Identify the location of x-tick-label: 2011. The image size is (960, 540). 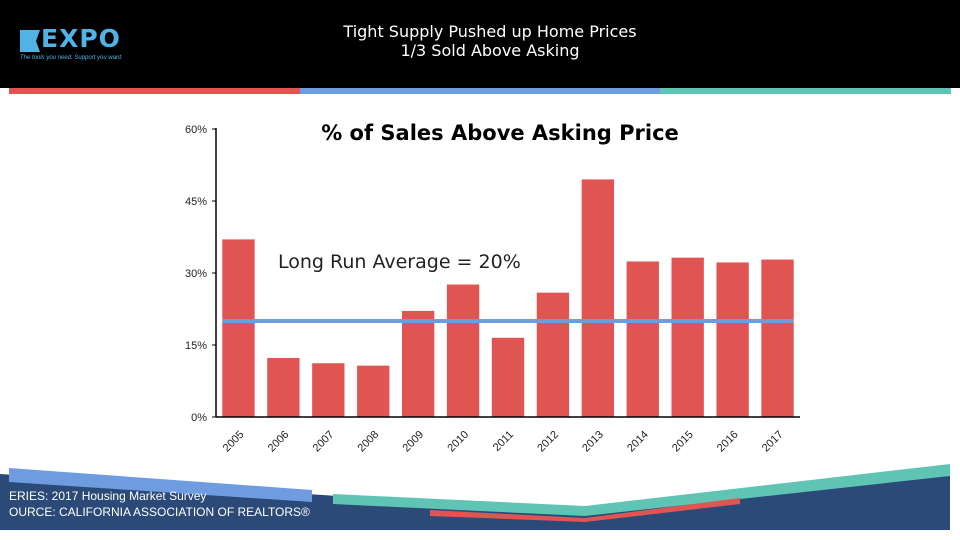
(503, 441).